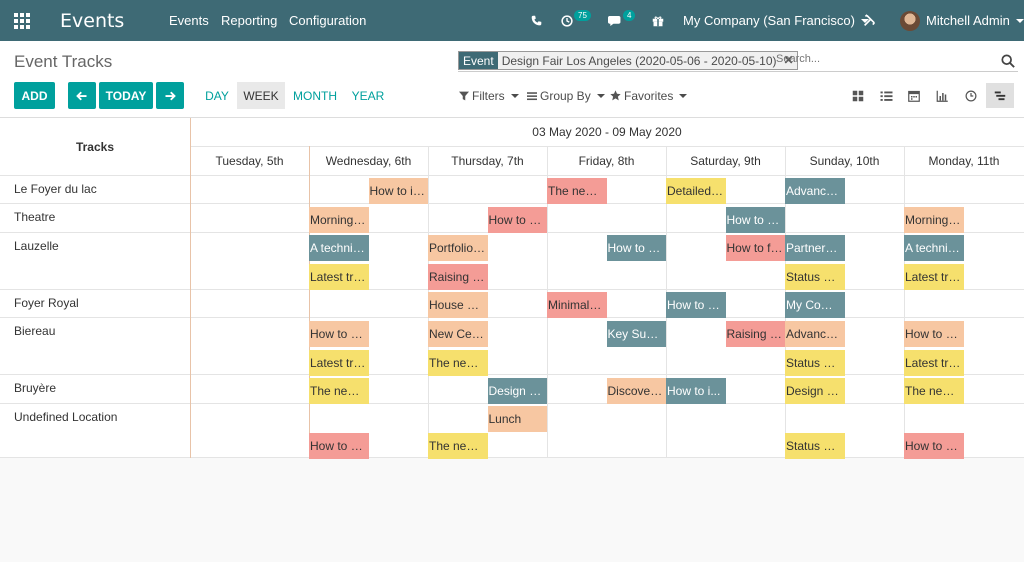  I want to click on today-button: TODAY, so click(126, 95).